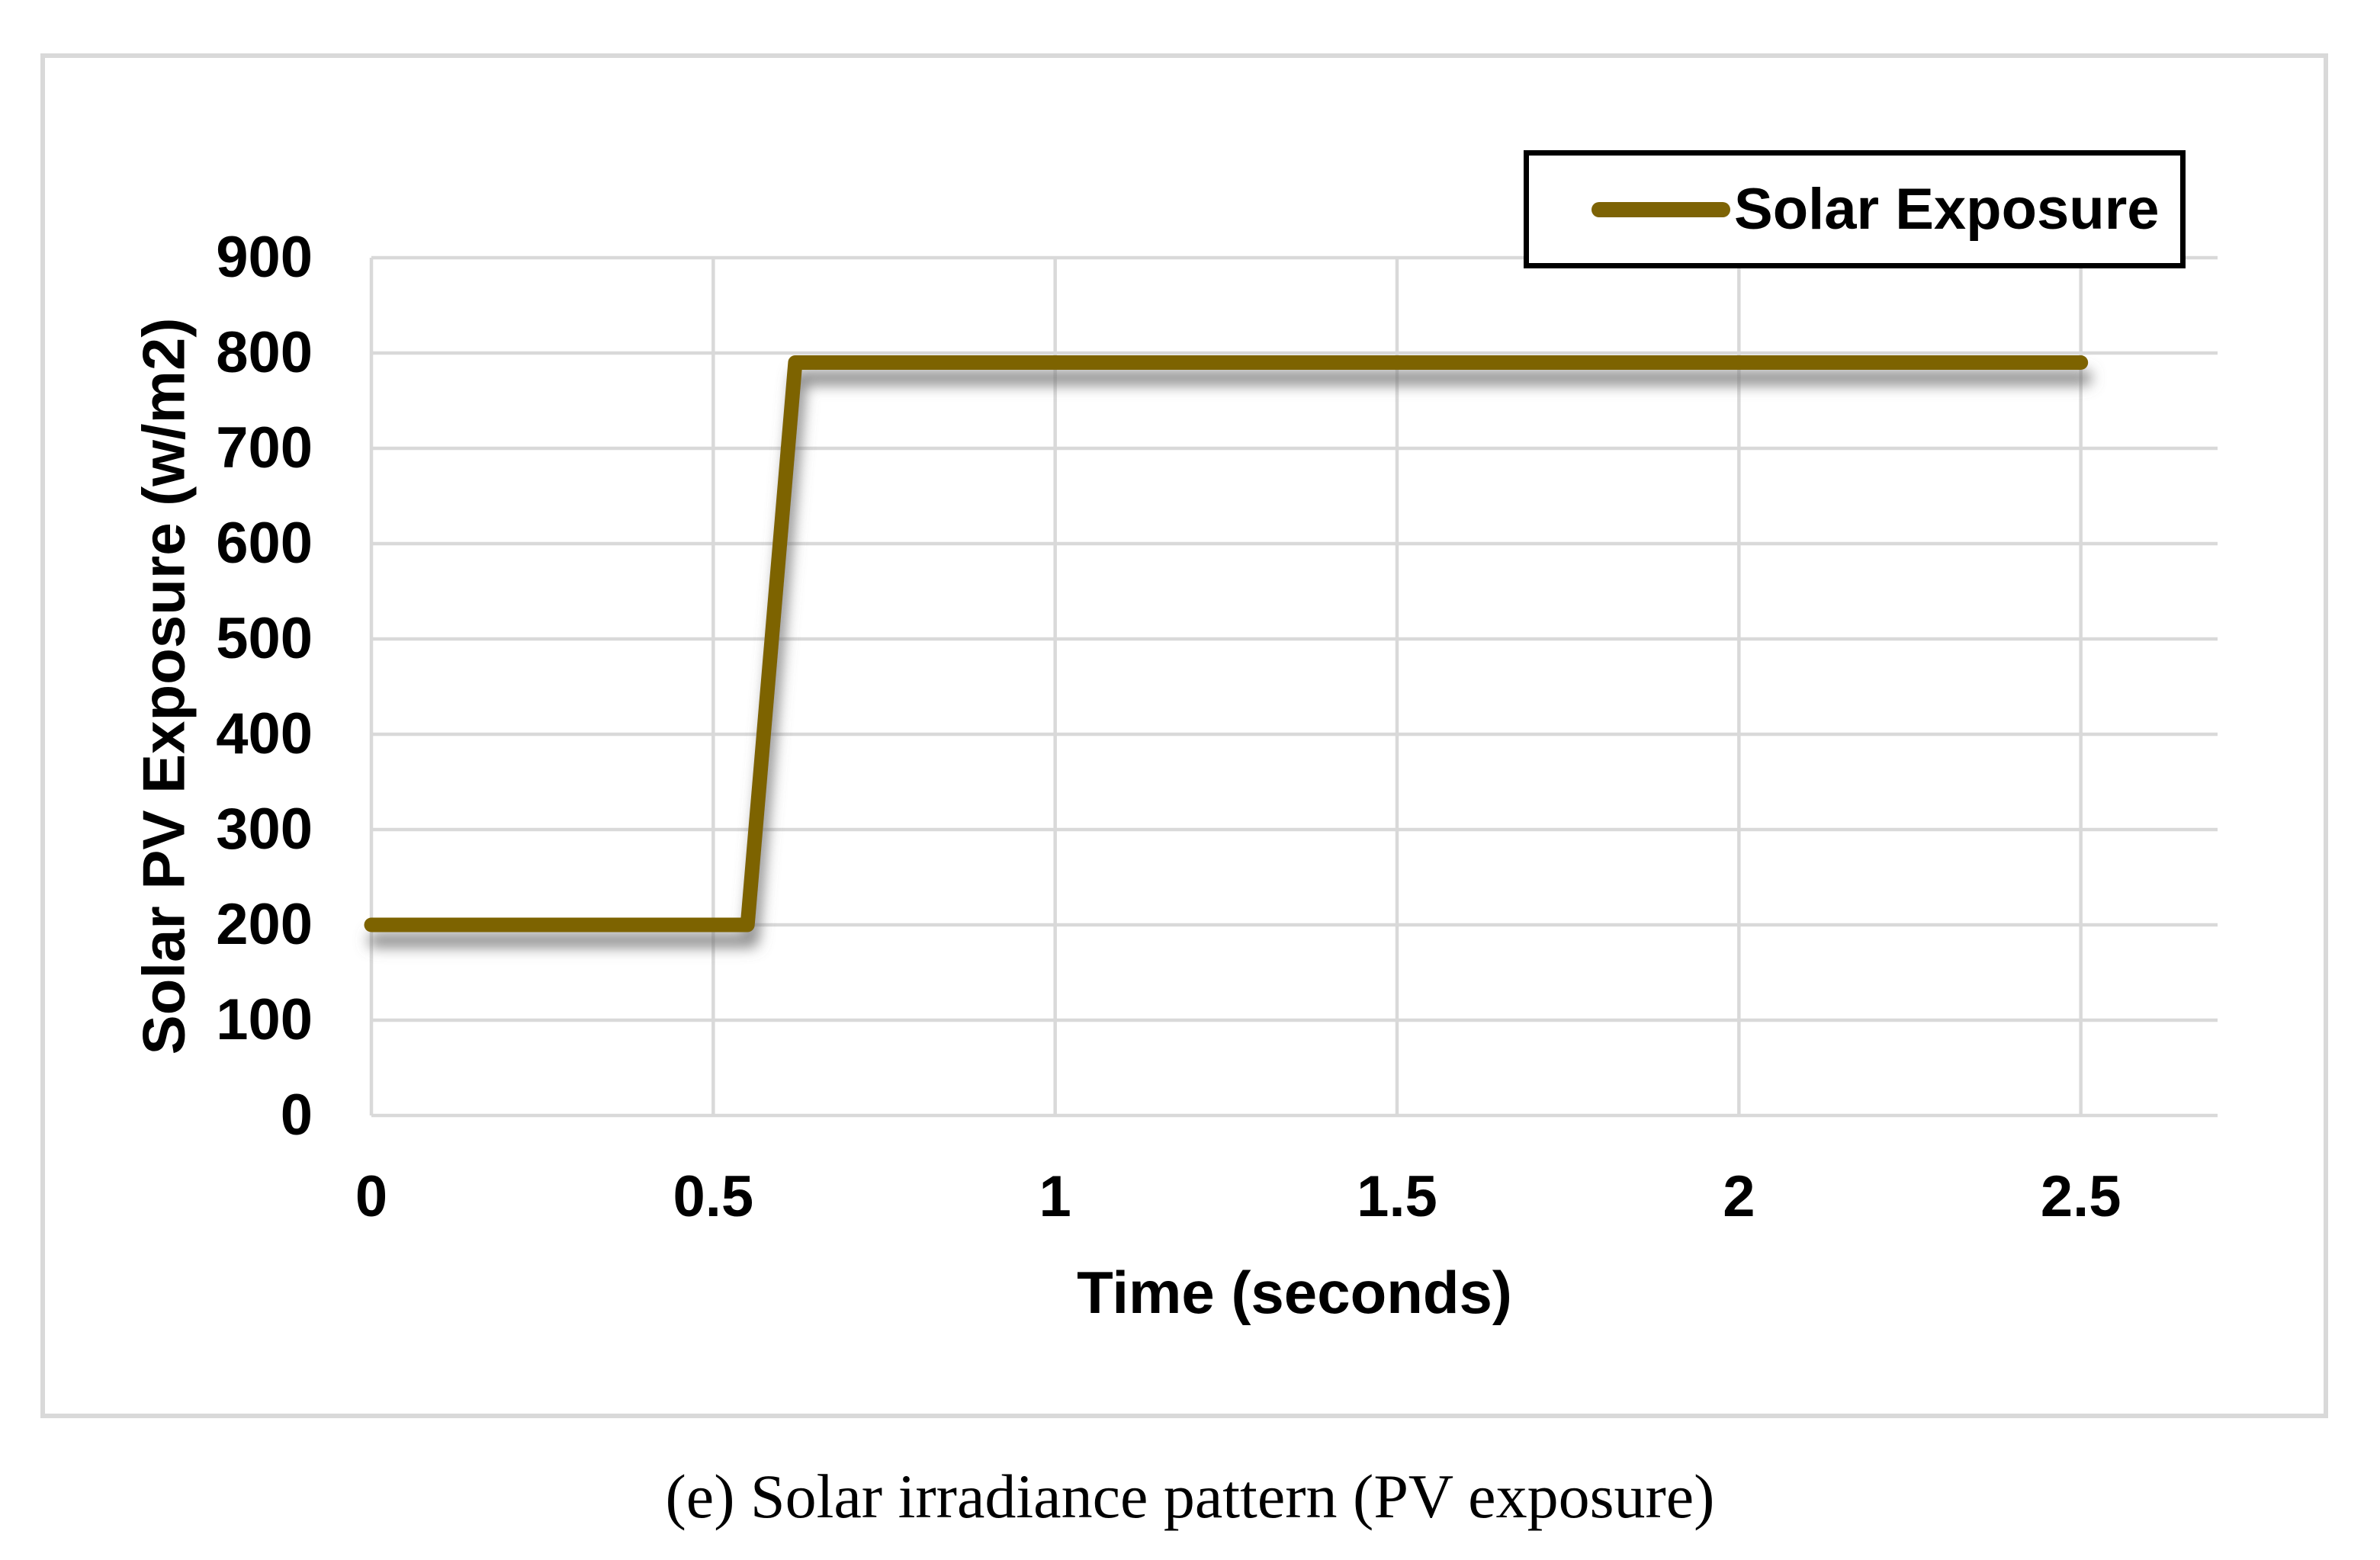 This screenshot has width=2380, height=1560. What do you see at coordinates (297, 1115) in the screenshot?
I see `y-tick-label: 0` at bounding box center [297, 1115].